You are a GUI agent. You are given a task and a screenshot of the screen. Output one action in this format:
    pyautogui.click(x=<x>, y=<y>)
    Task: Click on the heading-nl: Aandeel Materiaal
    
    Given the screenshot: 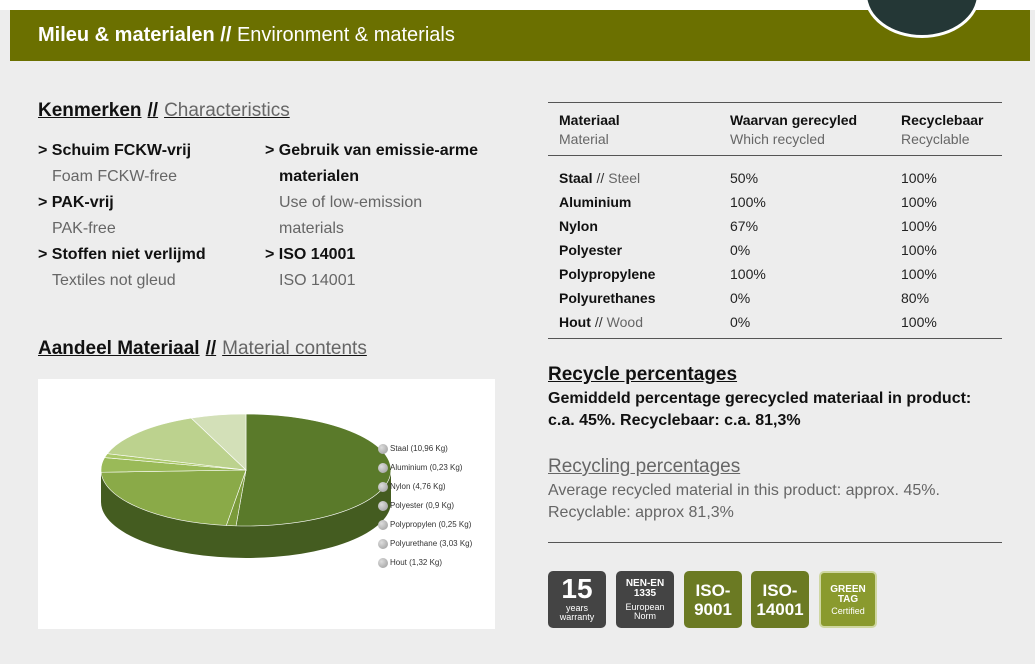 What is the action you would take?
    pyautogui.click(x=119, y=348)
    